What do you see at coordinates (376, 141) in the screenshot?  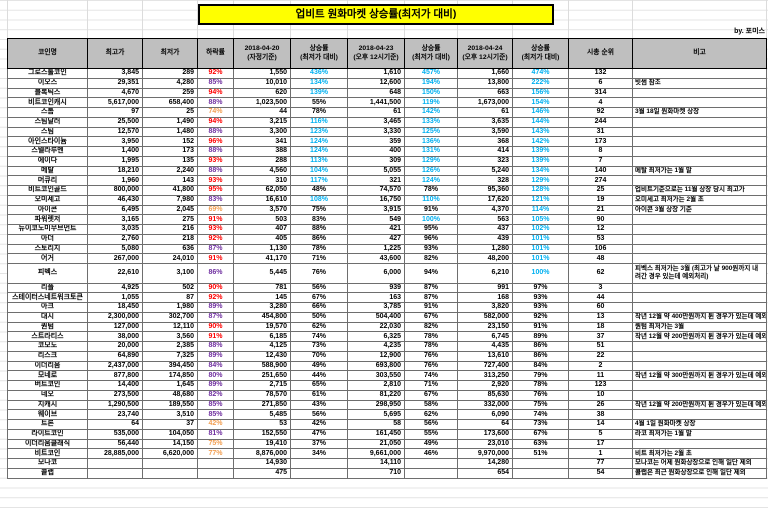 I see `cell-p2: 359` at bounding box center [376, 141].